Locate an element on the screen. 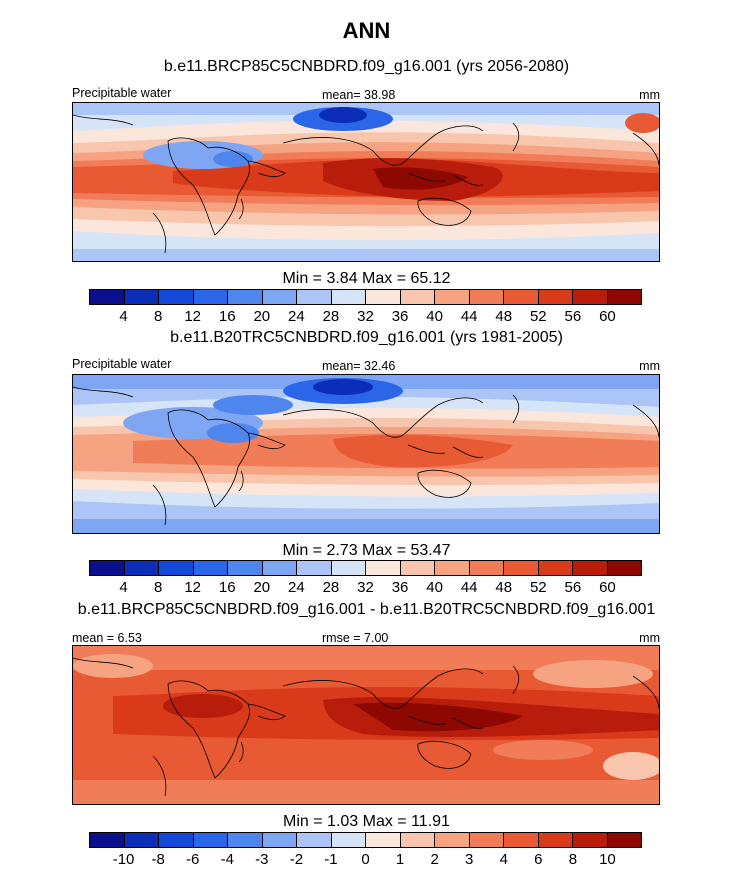  panel-1-map is located at coordinates (366, 182).